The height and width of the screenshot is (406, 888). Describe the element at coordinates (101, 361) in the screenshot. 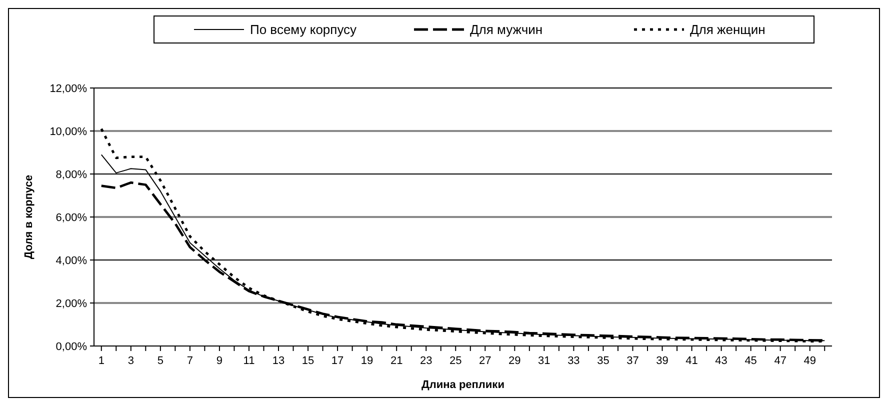

I see `x-tick-label: 1` at that location.